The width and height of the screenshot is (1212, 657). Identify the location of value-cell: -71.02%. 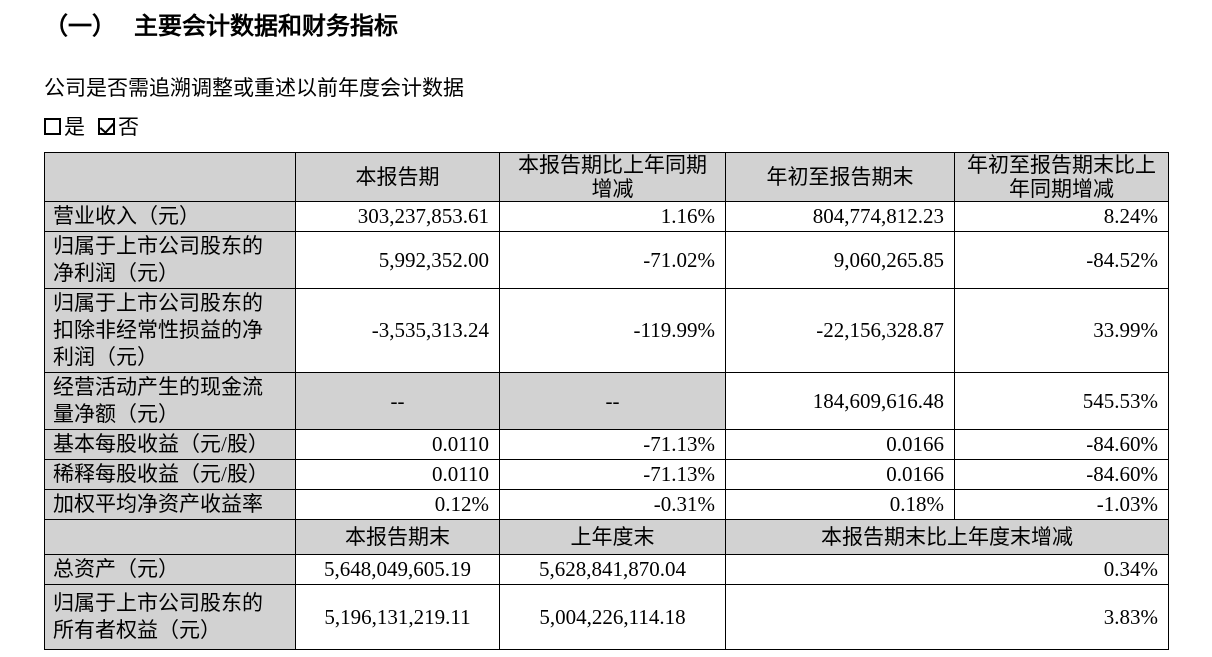
(612, 260).